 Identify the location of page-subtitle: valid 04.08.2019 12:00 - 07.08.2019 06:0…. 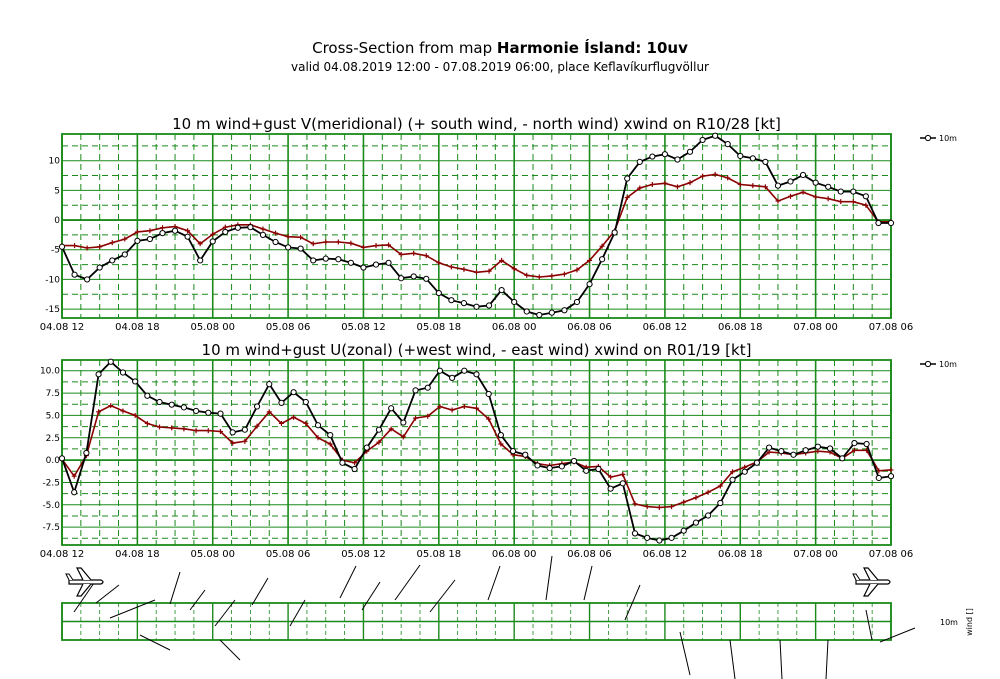
(499, 67).